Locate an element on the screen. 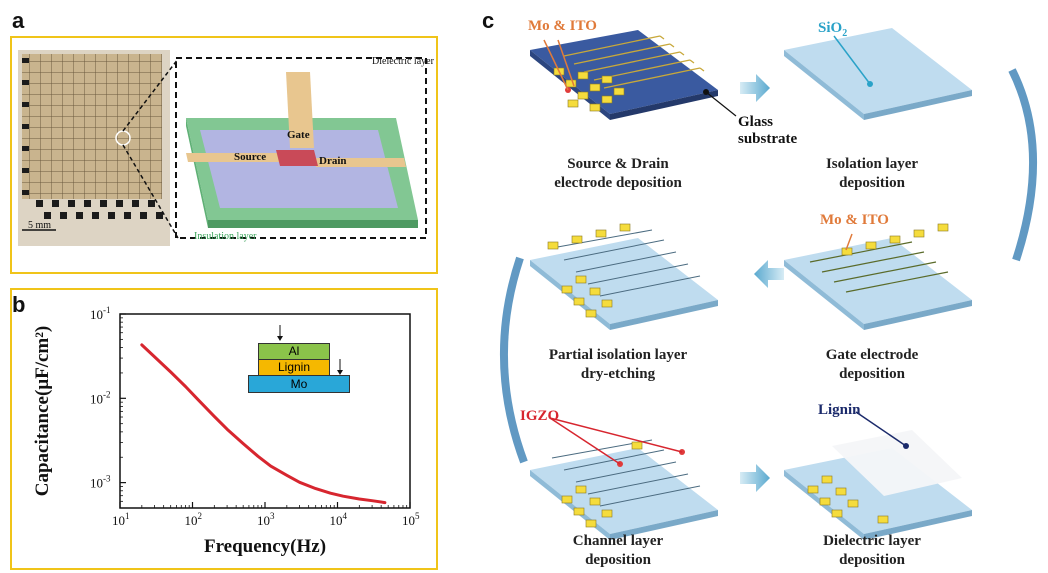 The image size is (1048, 573). label-scale-bar: 5 mm is located at coordinates (40, 225).